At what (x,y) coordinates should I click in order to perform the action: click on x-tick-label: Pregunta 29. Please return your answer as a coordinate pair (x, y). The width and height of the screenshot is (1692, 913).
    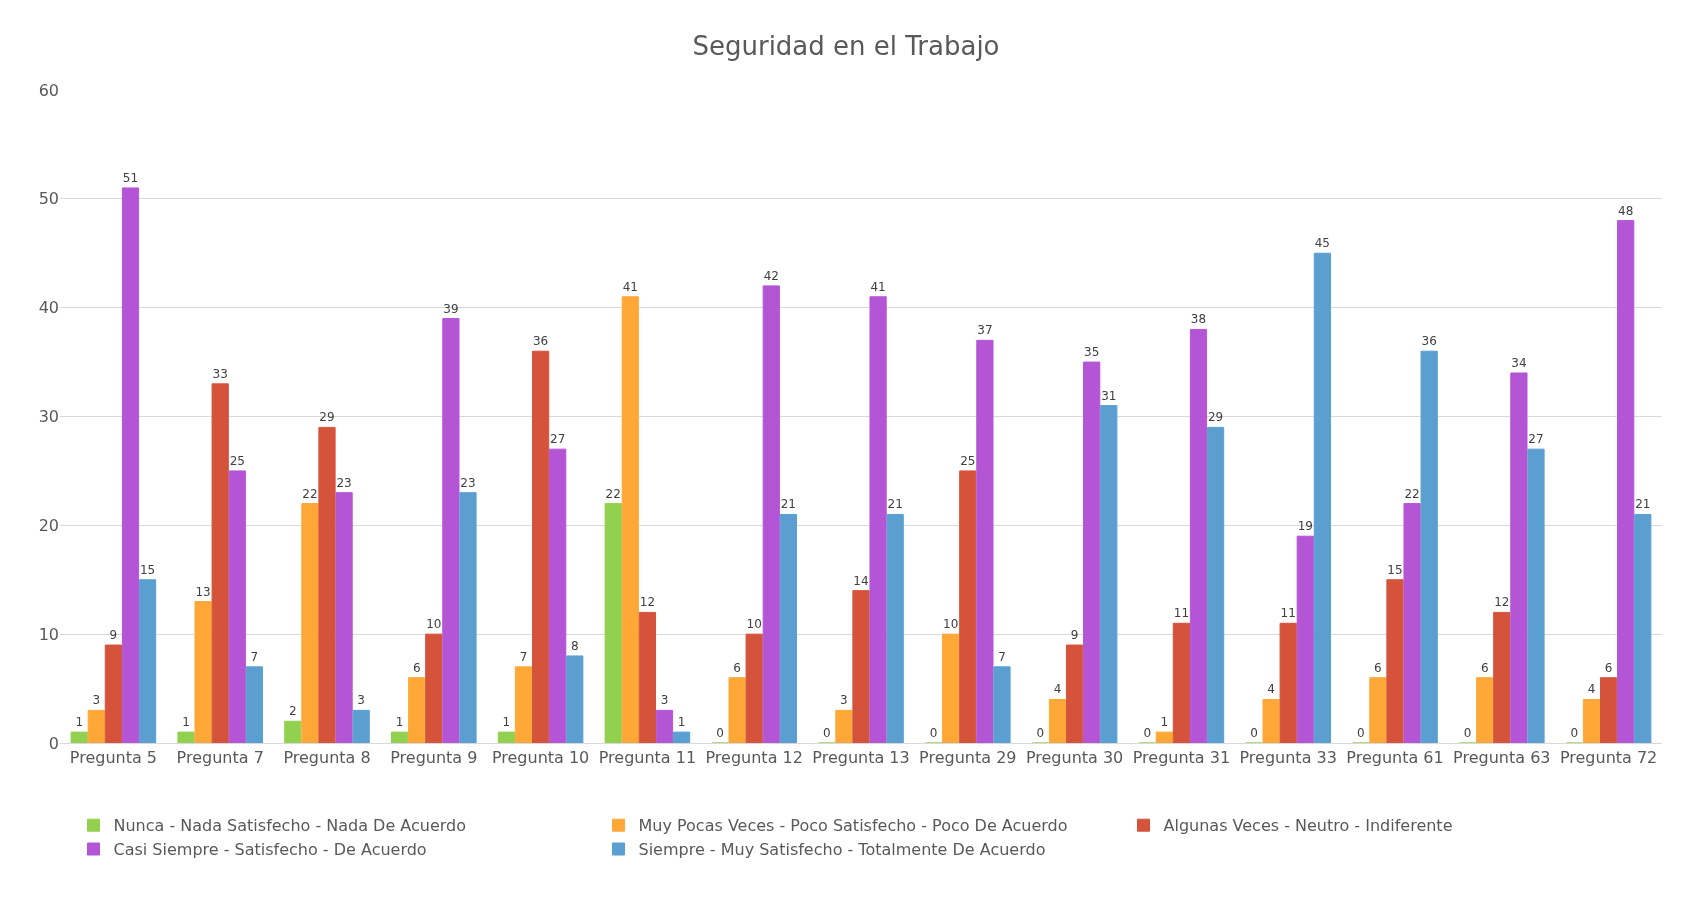
    Looking at the image, I should click on (968, 758).